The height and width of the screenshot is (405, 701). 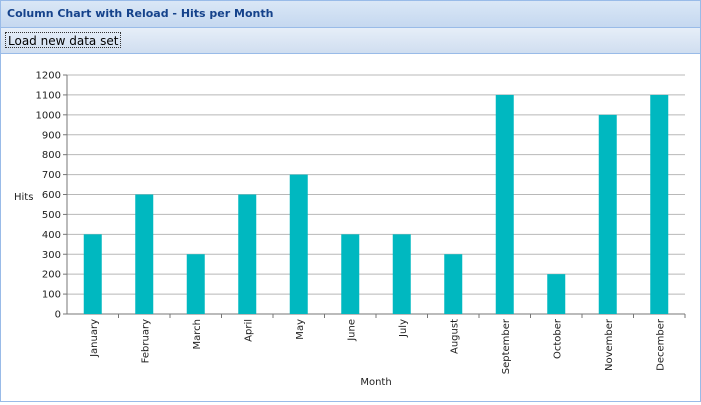 I want to click on y-tick-label: 100, so click(x=51, y=295).